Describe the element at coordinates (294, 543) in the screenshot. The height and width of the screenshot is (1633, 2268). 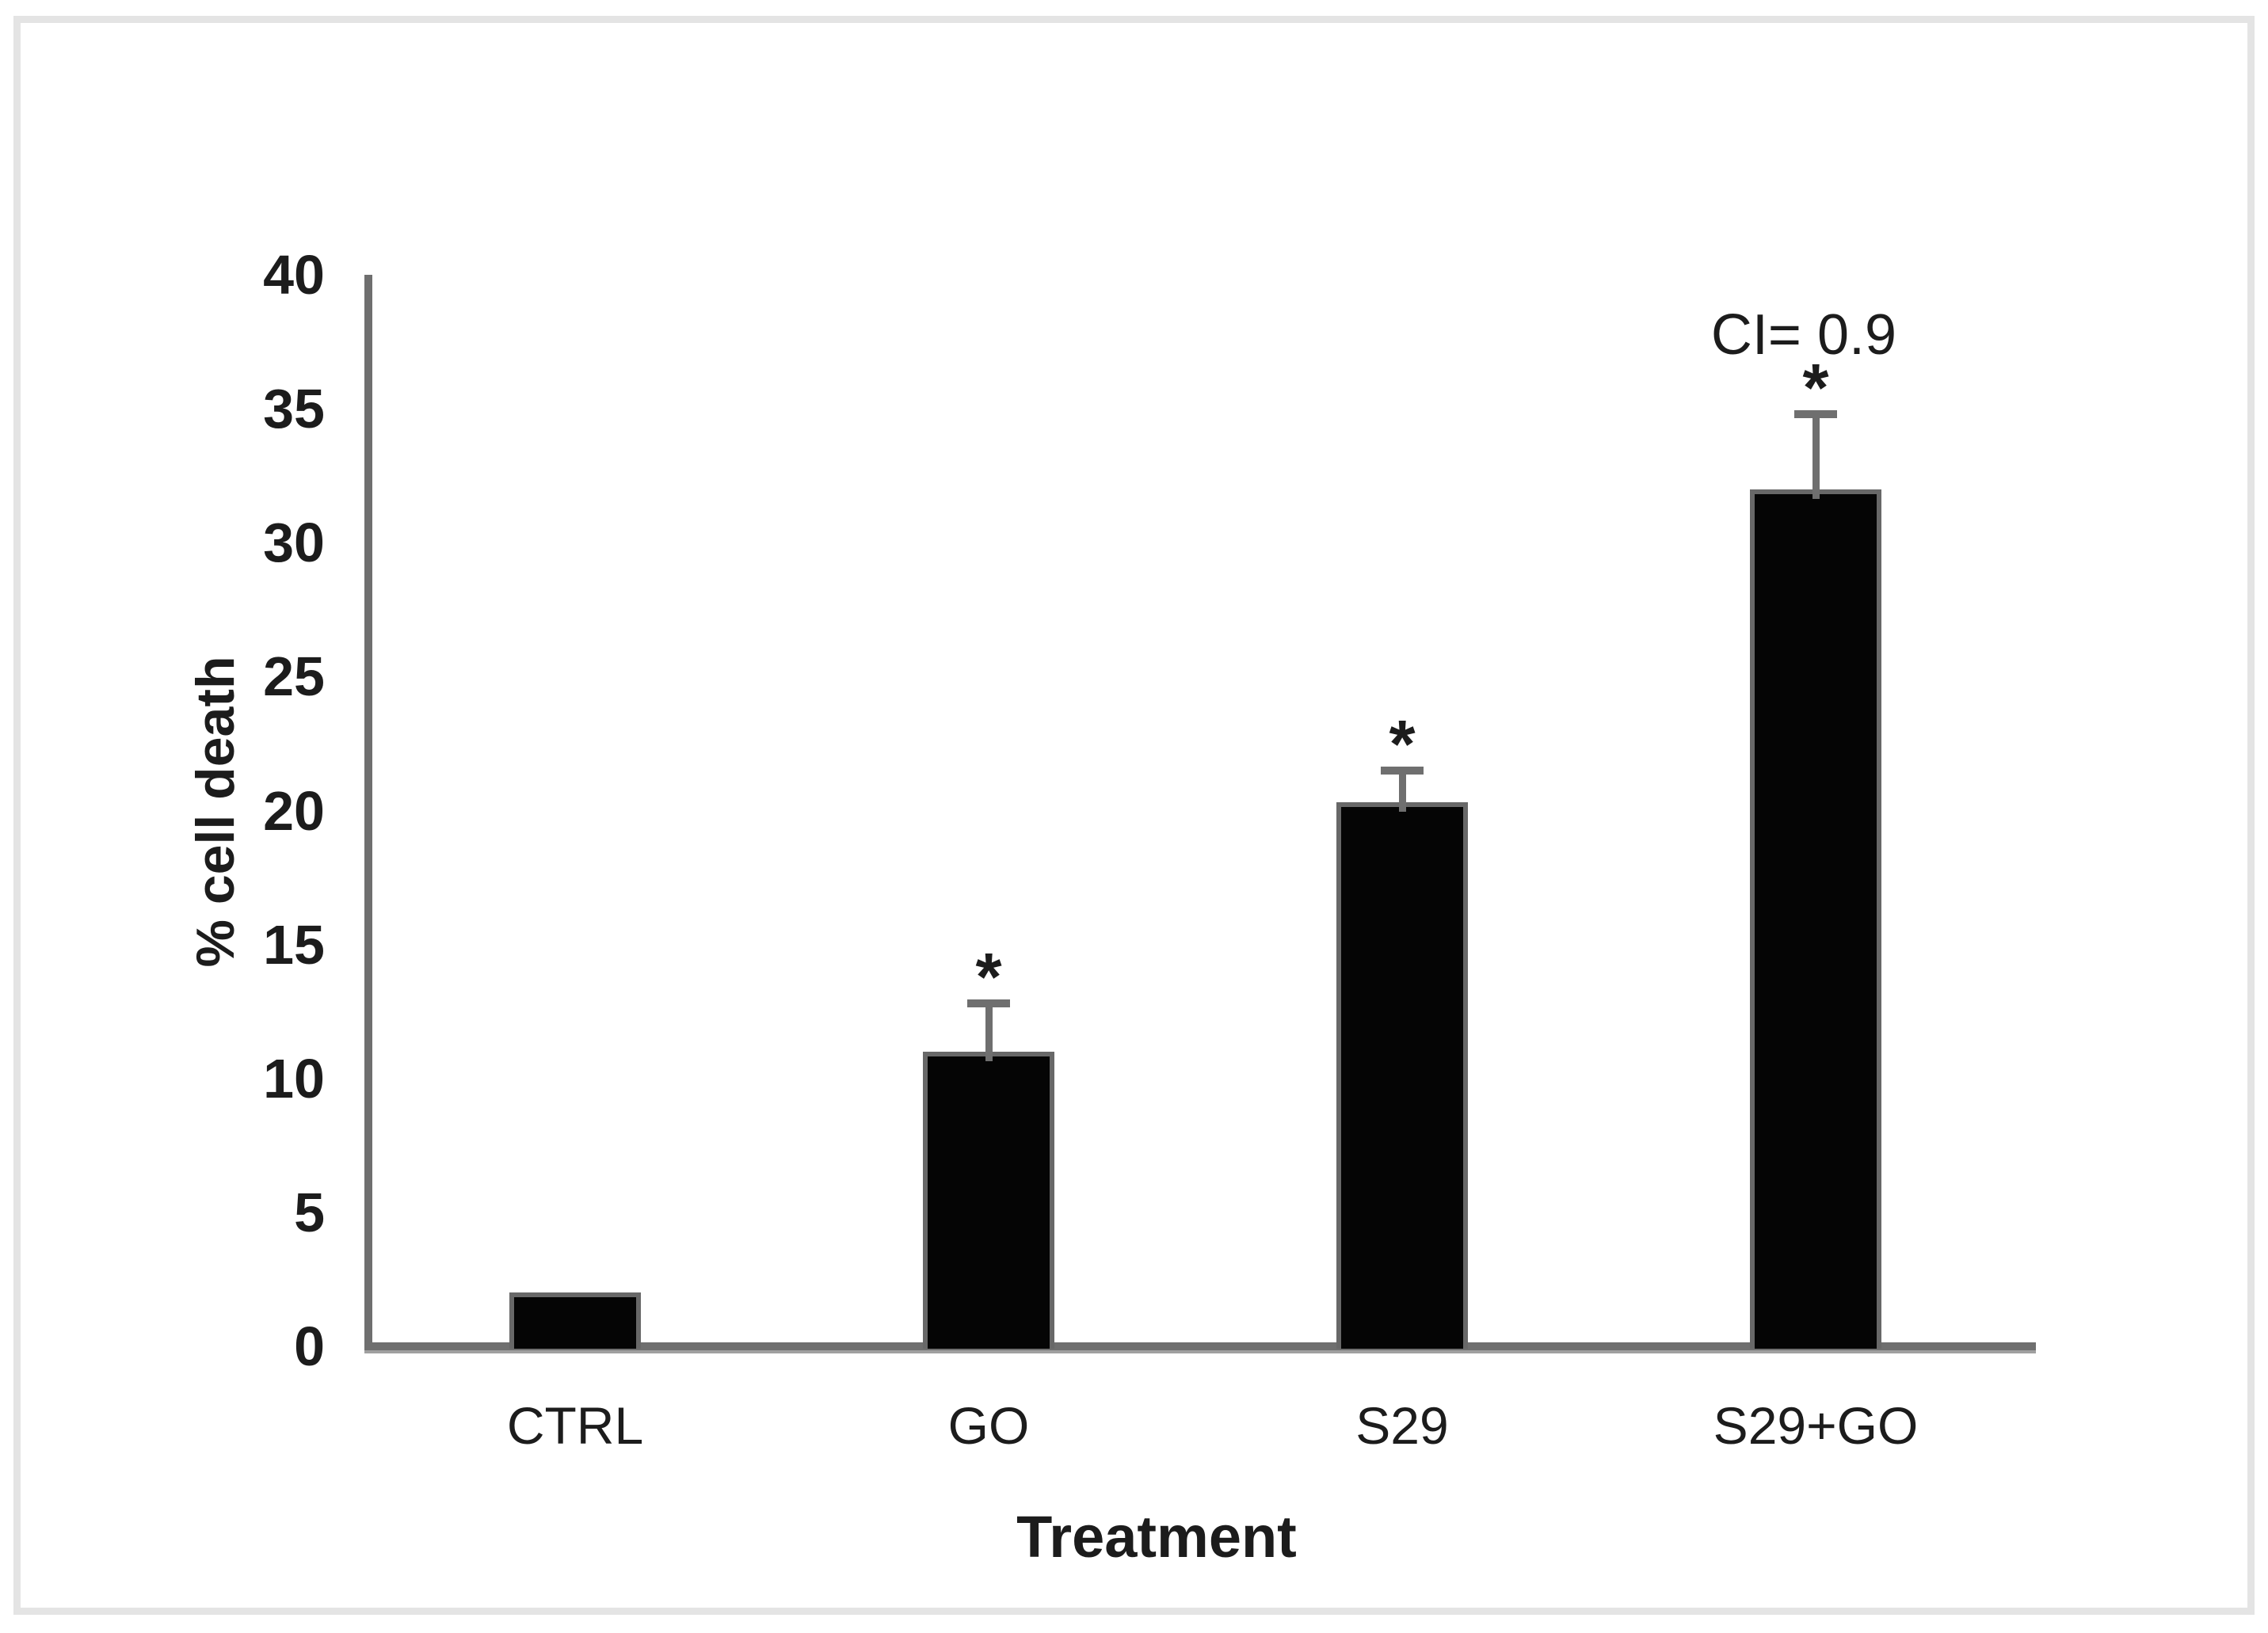
I see `y-tick-label: 30` at that location.